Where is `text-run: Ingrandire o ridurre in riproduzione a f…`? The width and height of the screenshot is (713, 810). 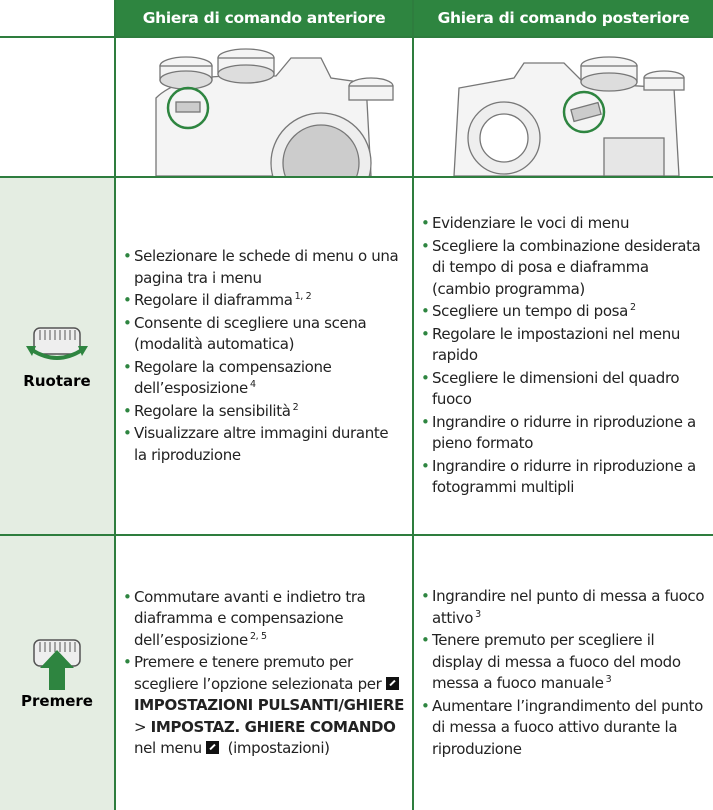 text-run: Ingrandire o ridurre in riproduzione a f… is located at coordinates (564, 476).